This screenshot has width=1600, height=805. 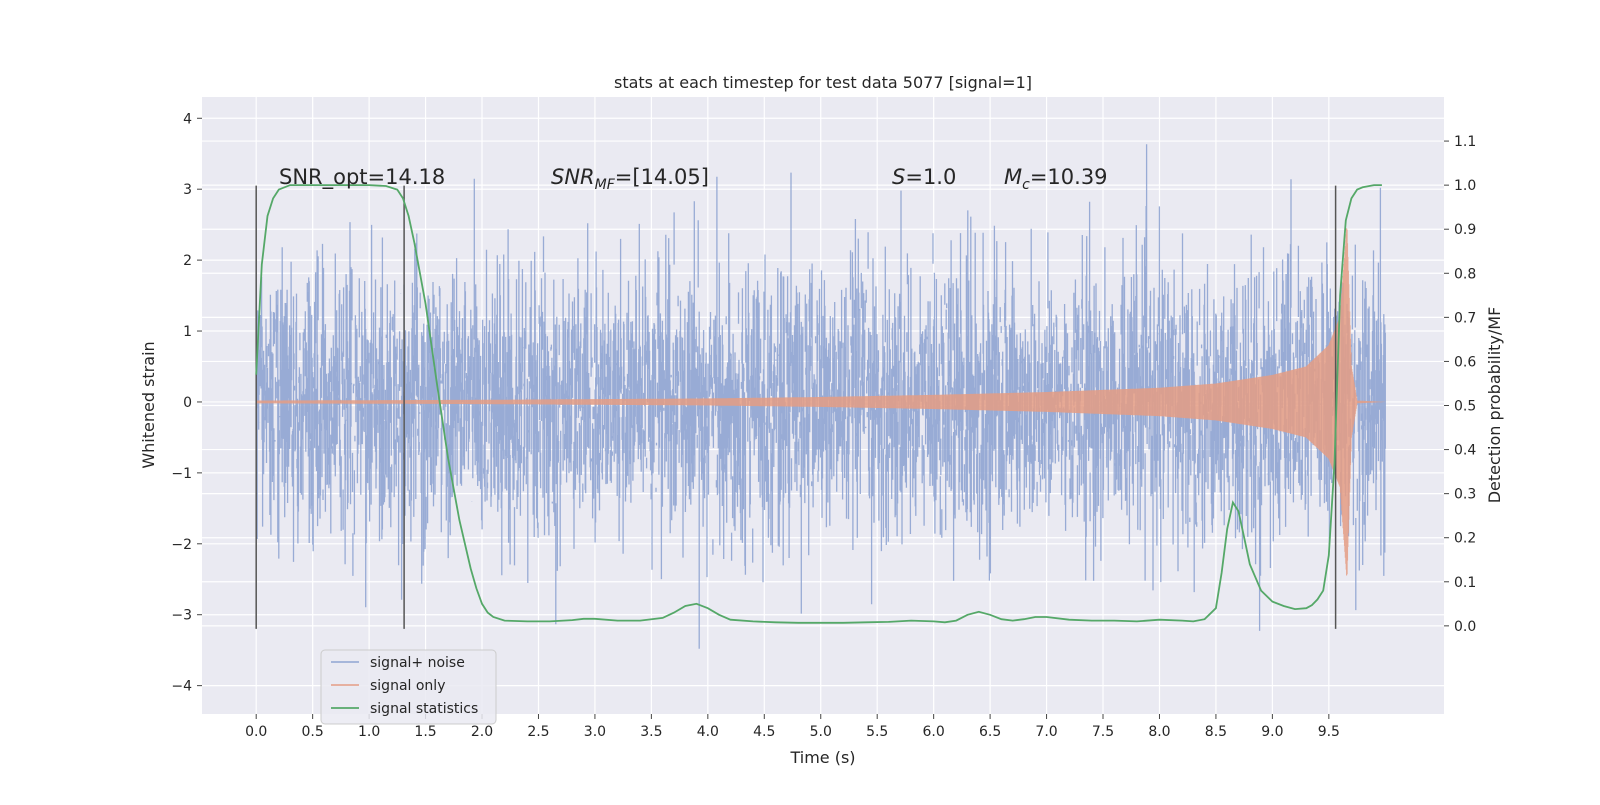 I want to click on annotation-snr-mf: SNRMF=[14.05], so click(x=630, y=179).